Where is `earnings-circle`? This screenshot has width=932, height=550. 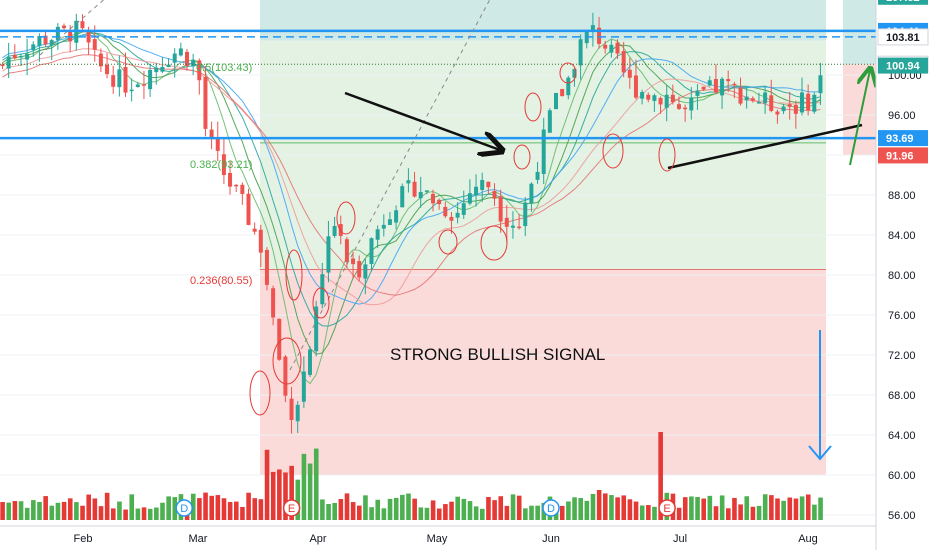 earnings-circle is located at coordinates (667, 508).